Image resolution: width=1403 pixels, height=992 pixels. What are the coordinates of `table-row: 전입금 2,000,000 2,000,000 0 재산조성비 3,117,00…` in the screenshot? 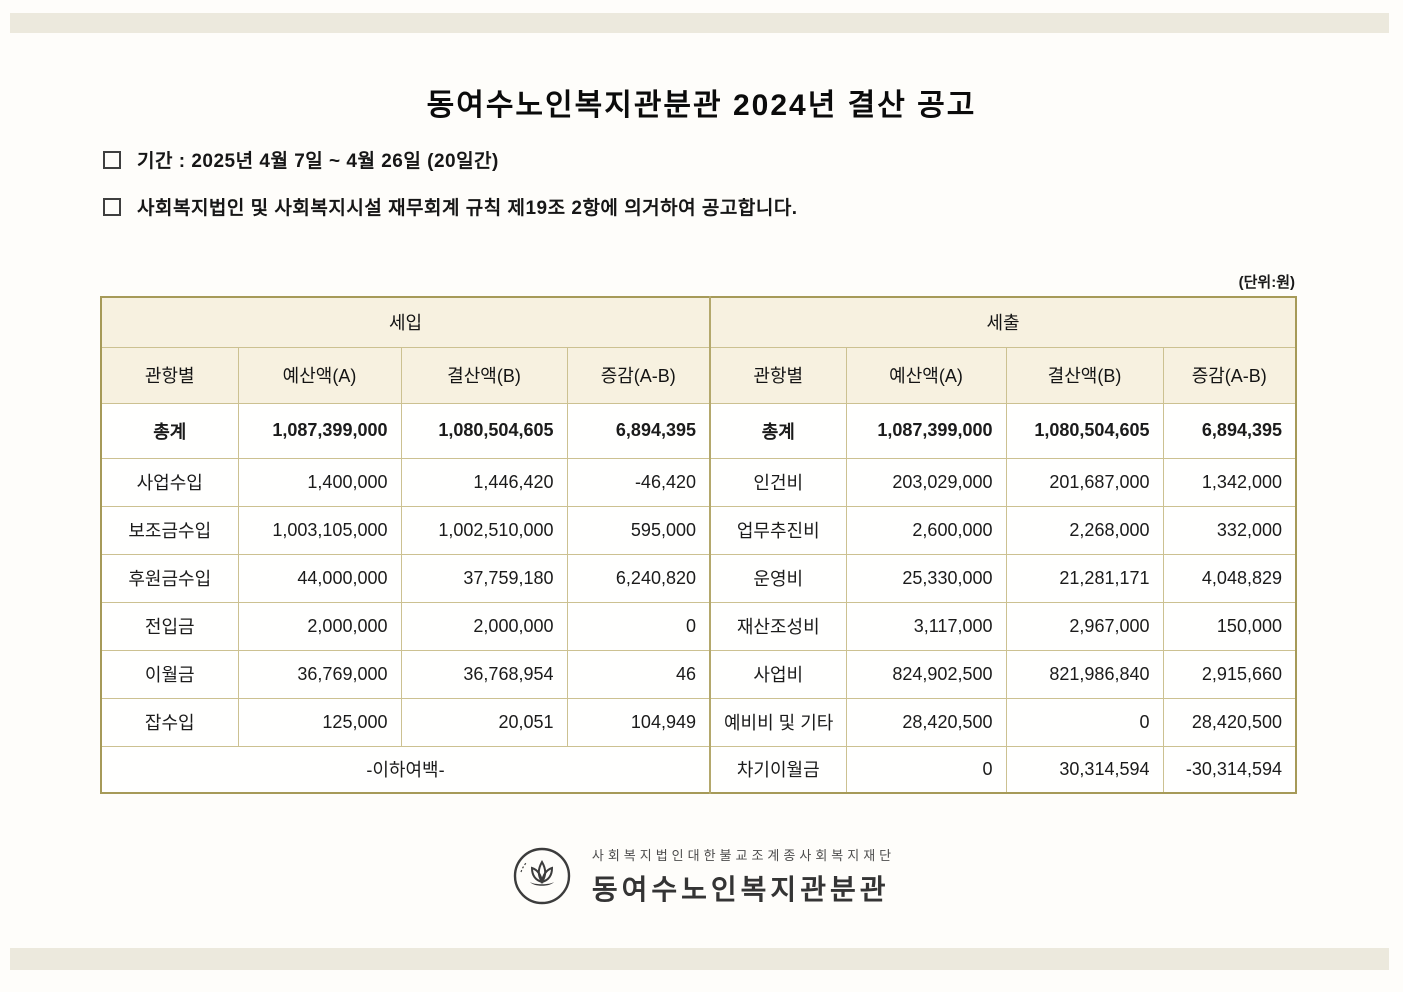 It's located at (698, 626).